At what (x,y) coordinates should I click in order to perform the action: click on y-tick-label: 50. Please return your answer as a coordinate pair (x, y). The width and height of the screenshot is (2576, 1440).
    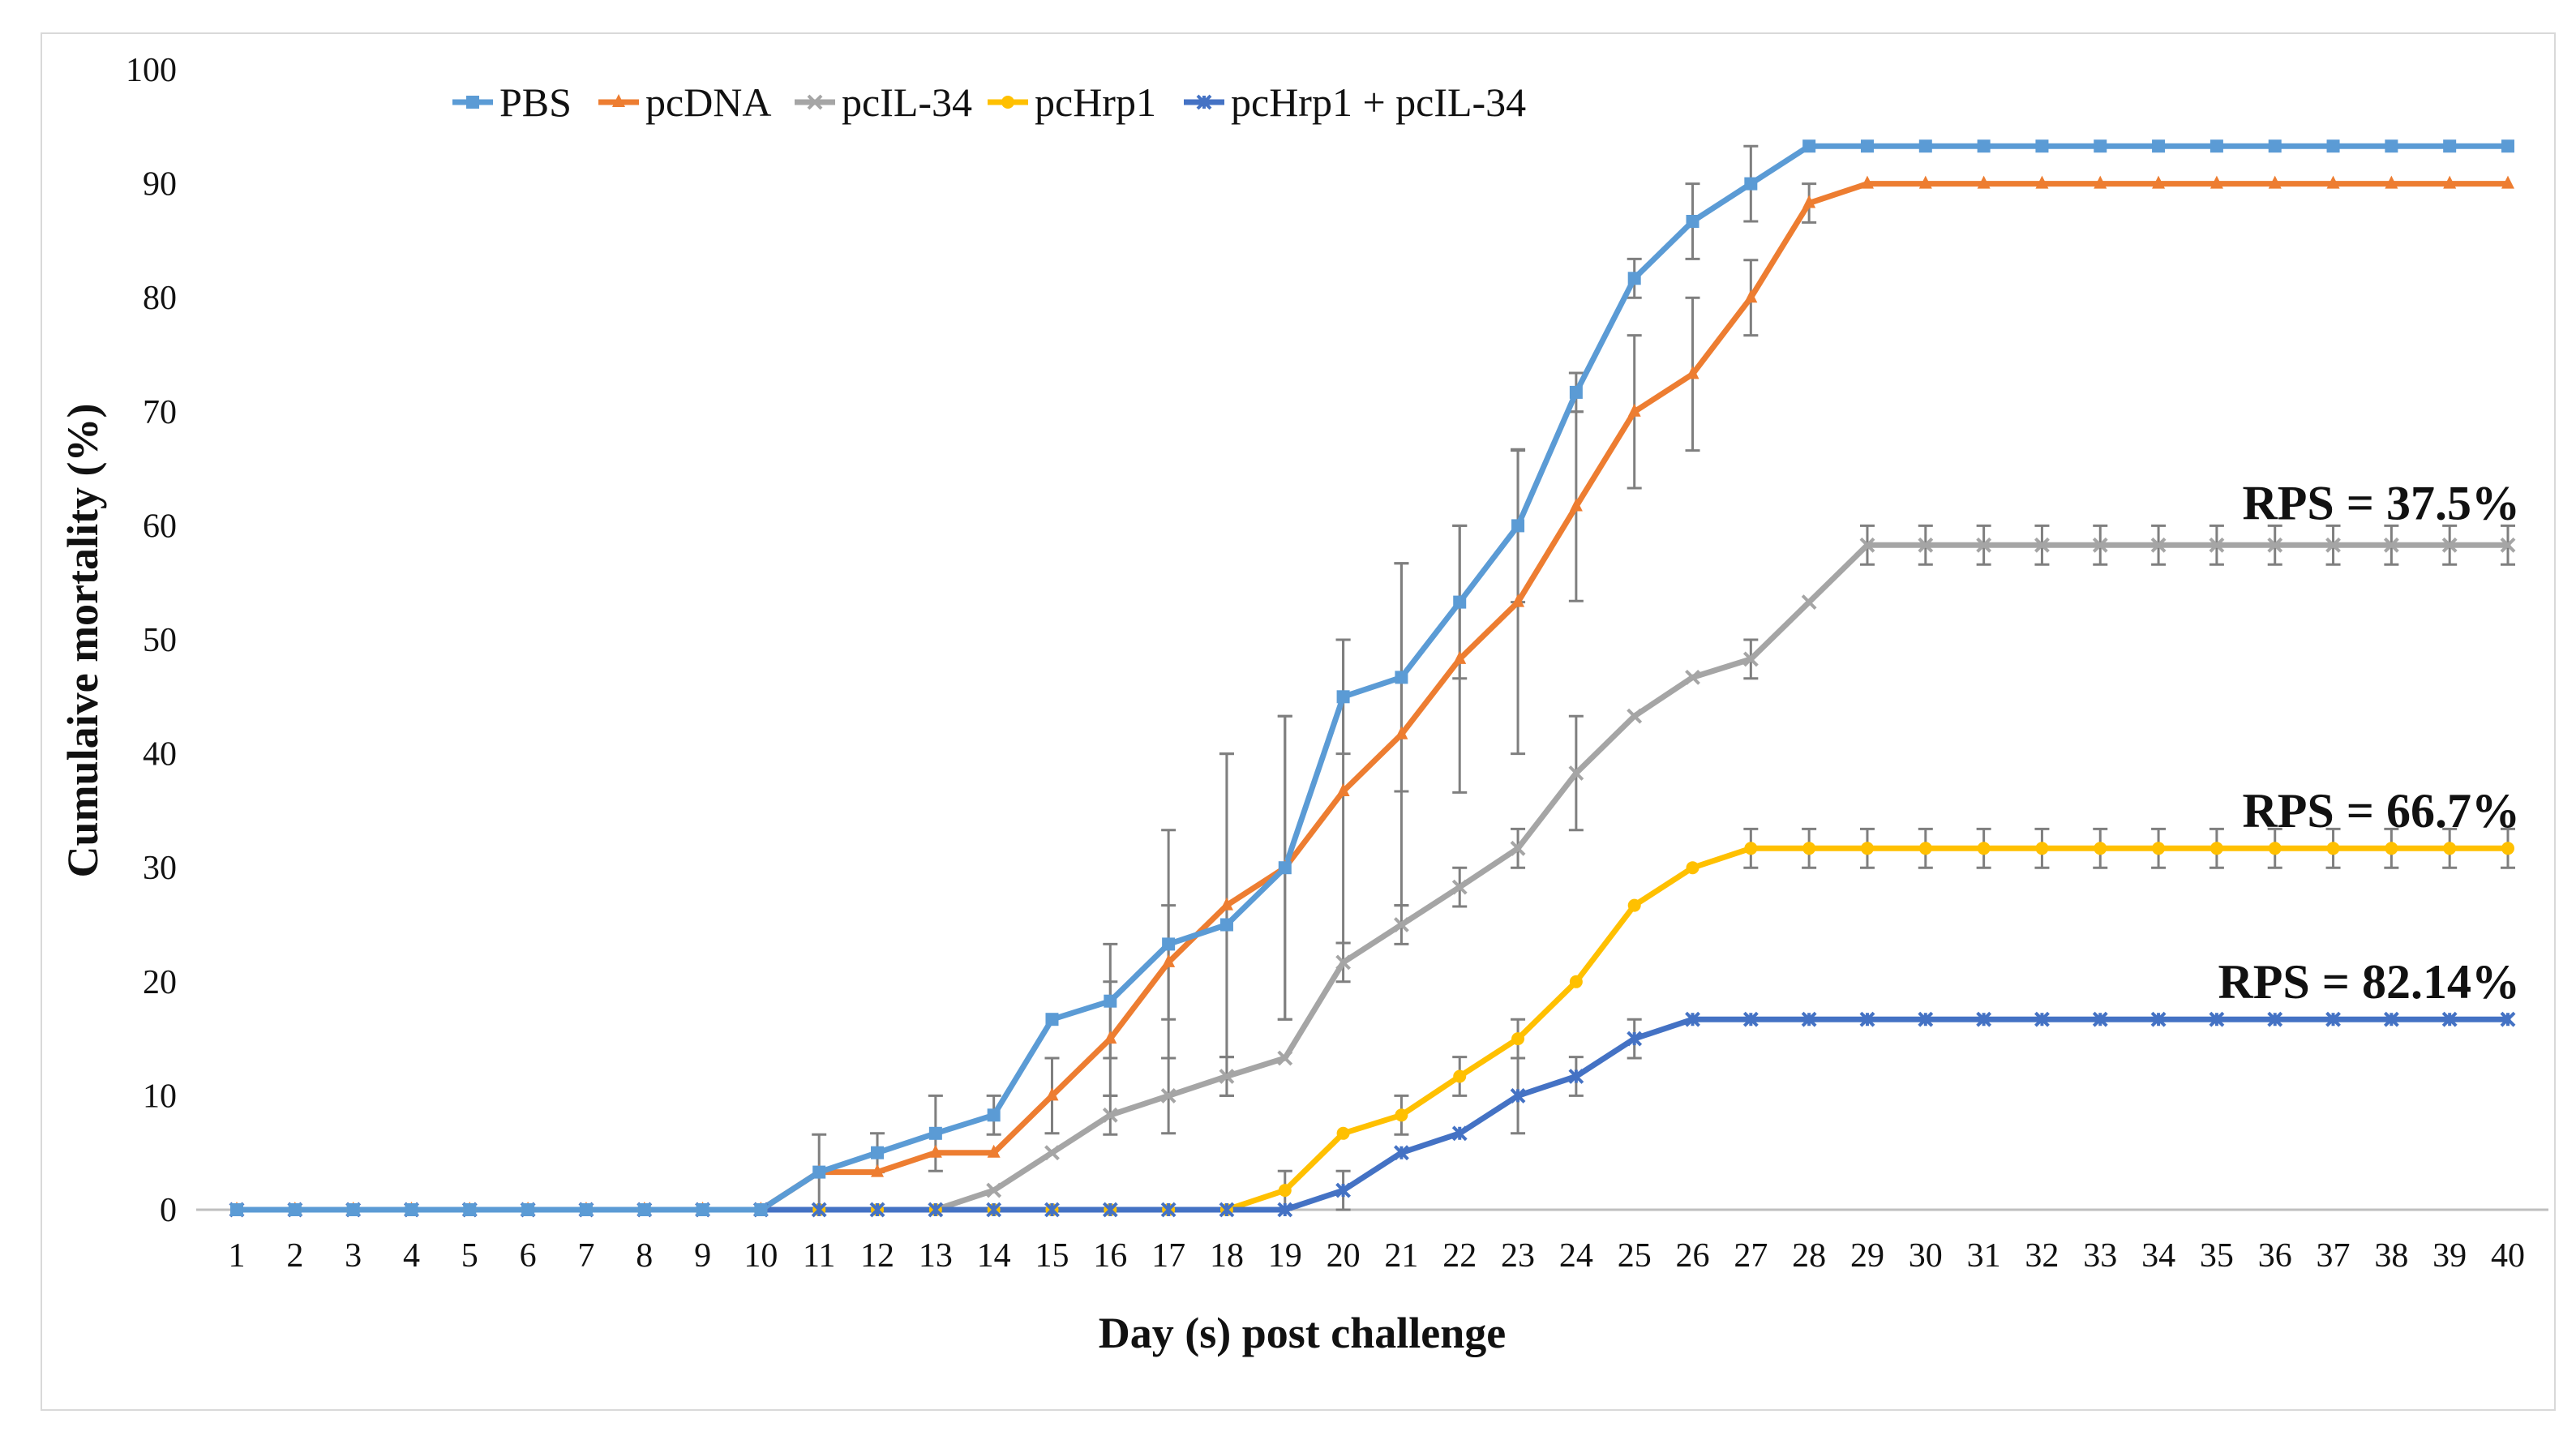
    Looking at the image, I should click on (160, 641).